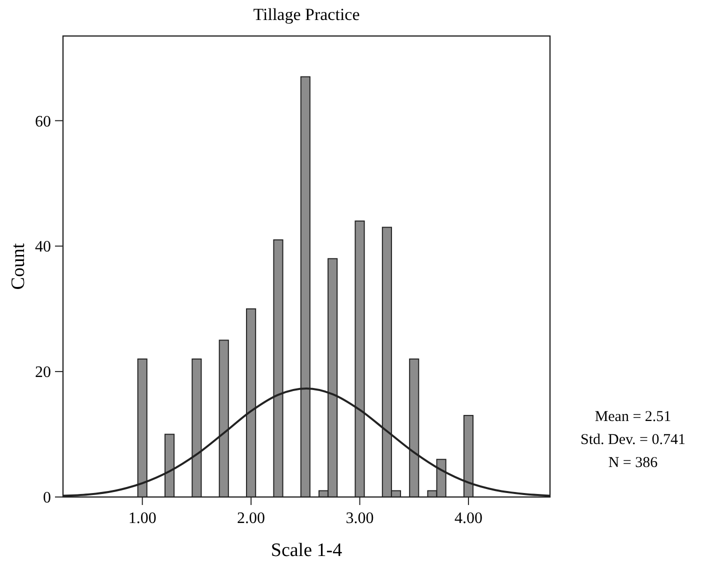  What do you see at coordinates (633, 463) in the screenshot?
I see `text: N = 386` at bounding box center [633, 463].